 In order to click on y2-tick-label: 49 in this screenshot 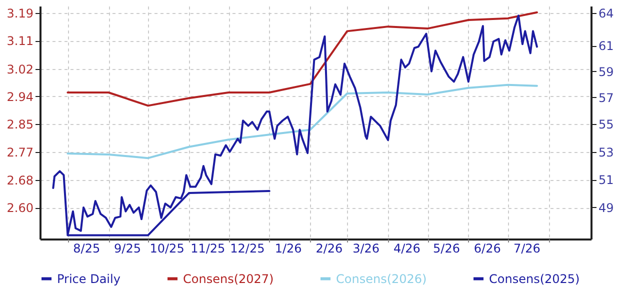, I will do `click(606, 207)`.